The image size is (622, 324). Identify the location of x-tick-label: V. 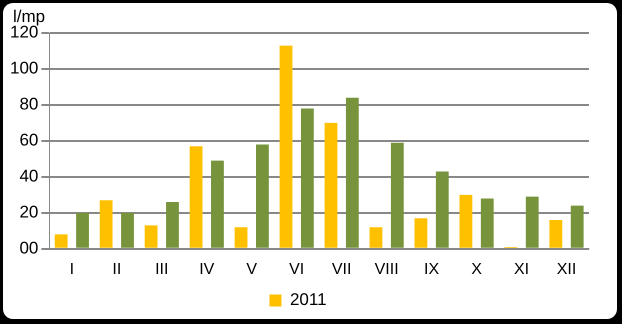
(252, 269).